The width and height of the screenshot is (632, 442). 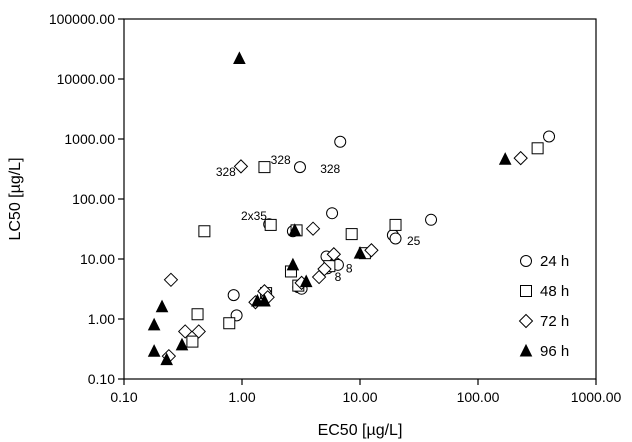 I want to click on legend: 24 h 48 h 72 h 96 h, so click(x=543, y=306).